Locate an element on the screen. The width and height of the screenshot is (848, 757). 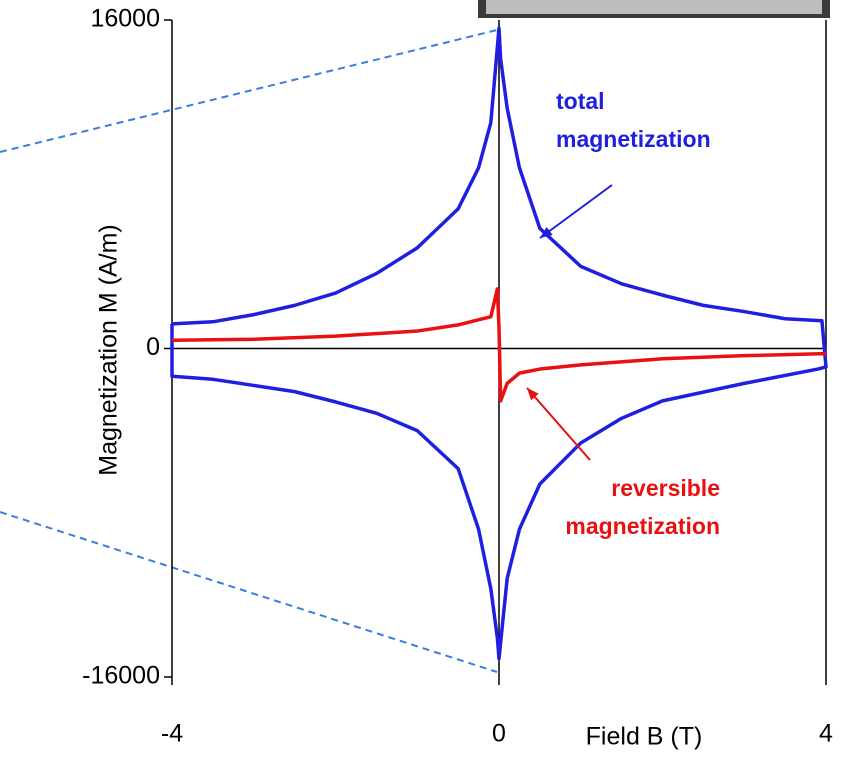
series-line is located at coordinates (499, 345).